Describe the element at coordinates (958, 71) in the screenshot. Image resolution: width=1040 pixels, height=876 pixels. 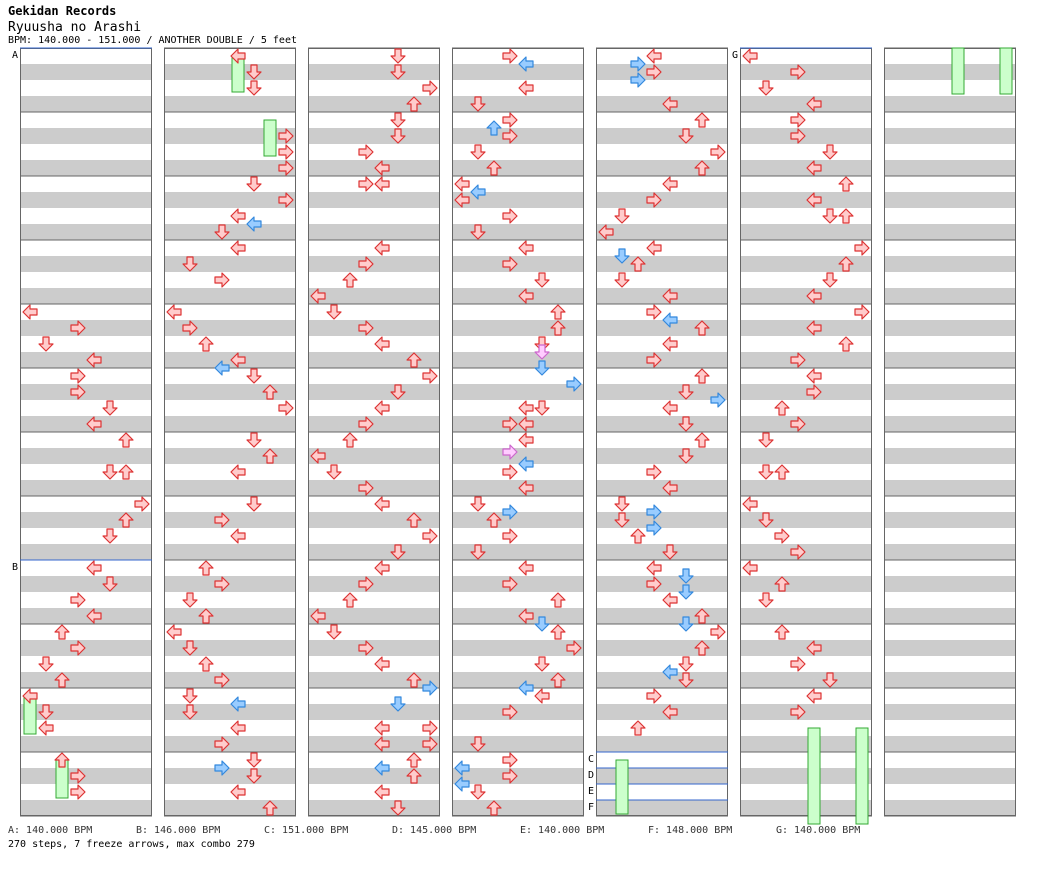
I see `freeze-arrow` at that location.